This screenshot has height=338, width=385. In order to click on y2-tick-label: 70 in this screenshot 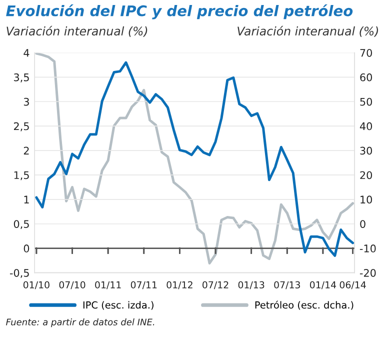, I will do `click(366, 52)`.